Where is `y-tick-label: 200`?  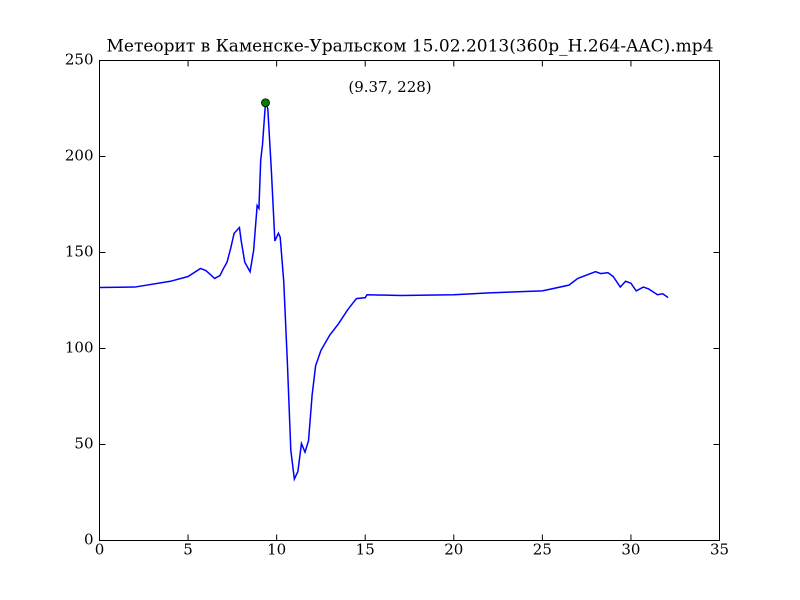
y-tick-label: 200 is located at coordinates (79, 156).